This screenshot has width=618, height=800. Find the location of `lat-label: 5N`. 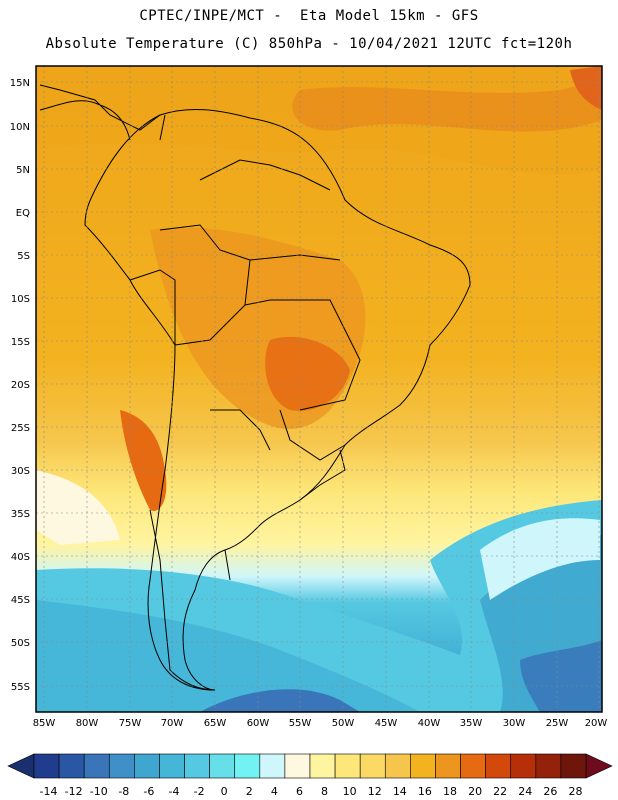

lat-label: 5N is located at coordinates (23, 170).